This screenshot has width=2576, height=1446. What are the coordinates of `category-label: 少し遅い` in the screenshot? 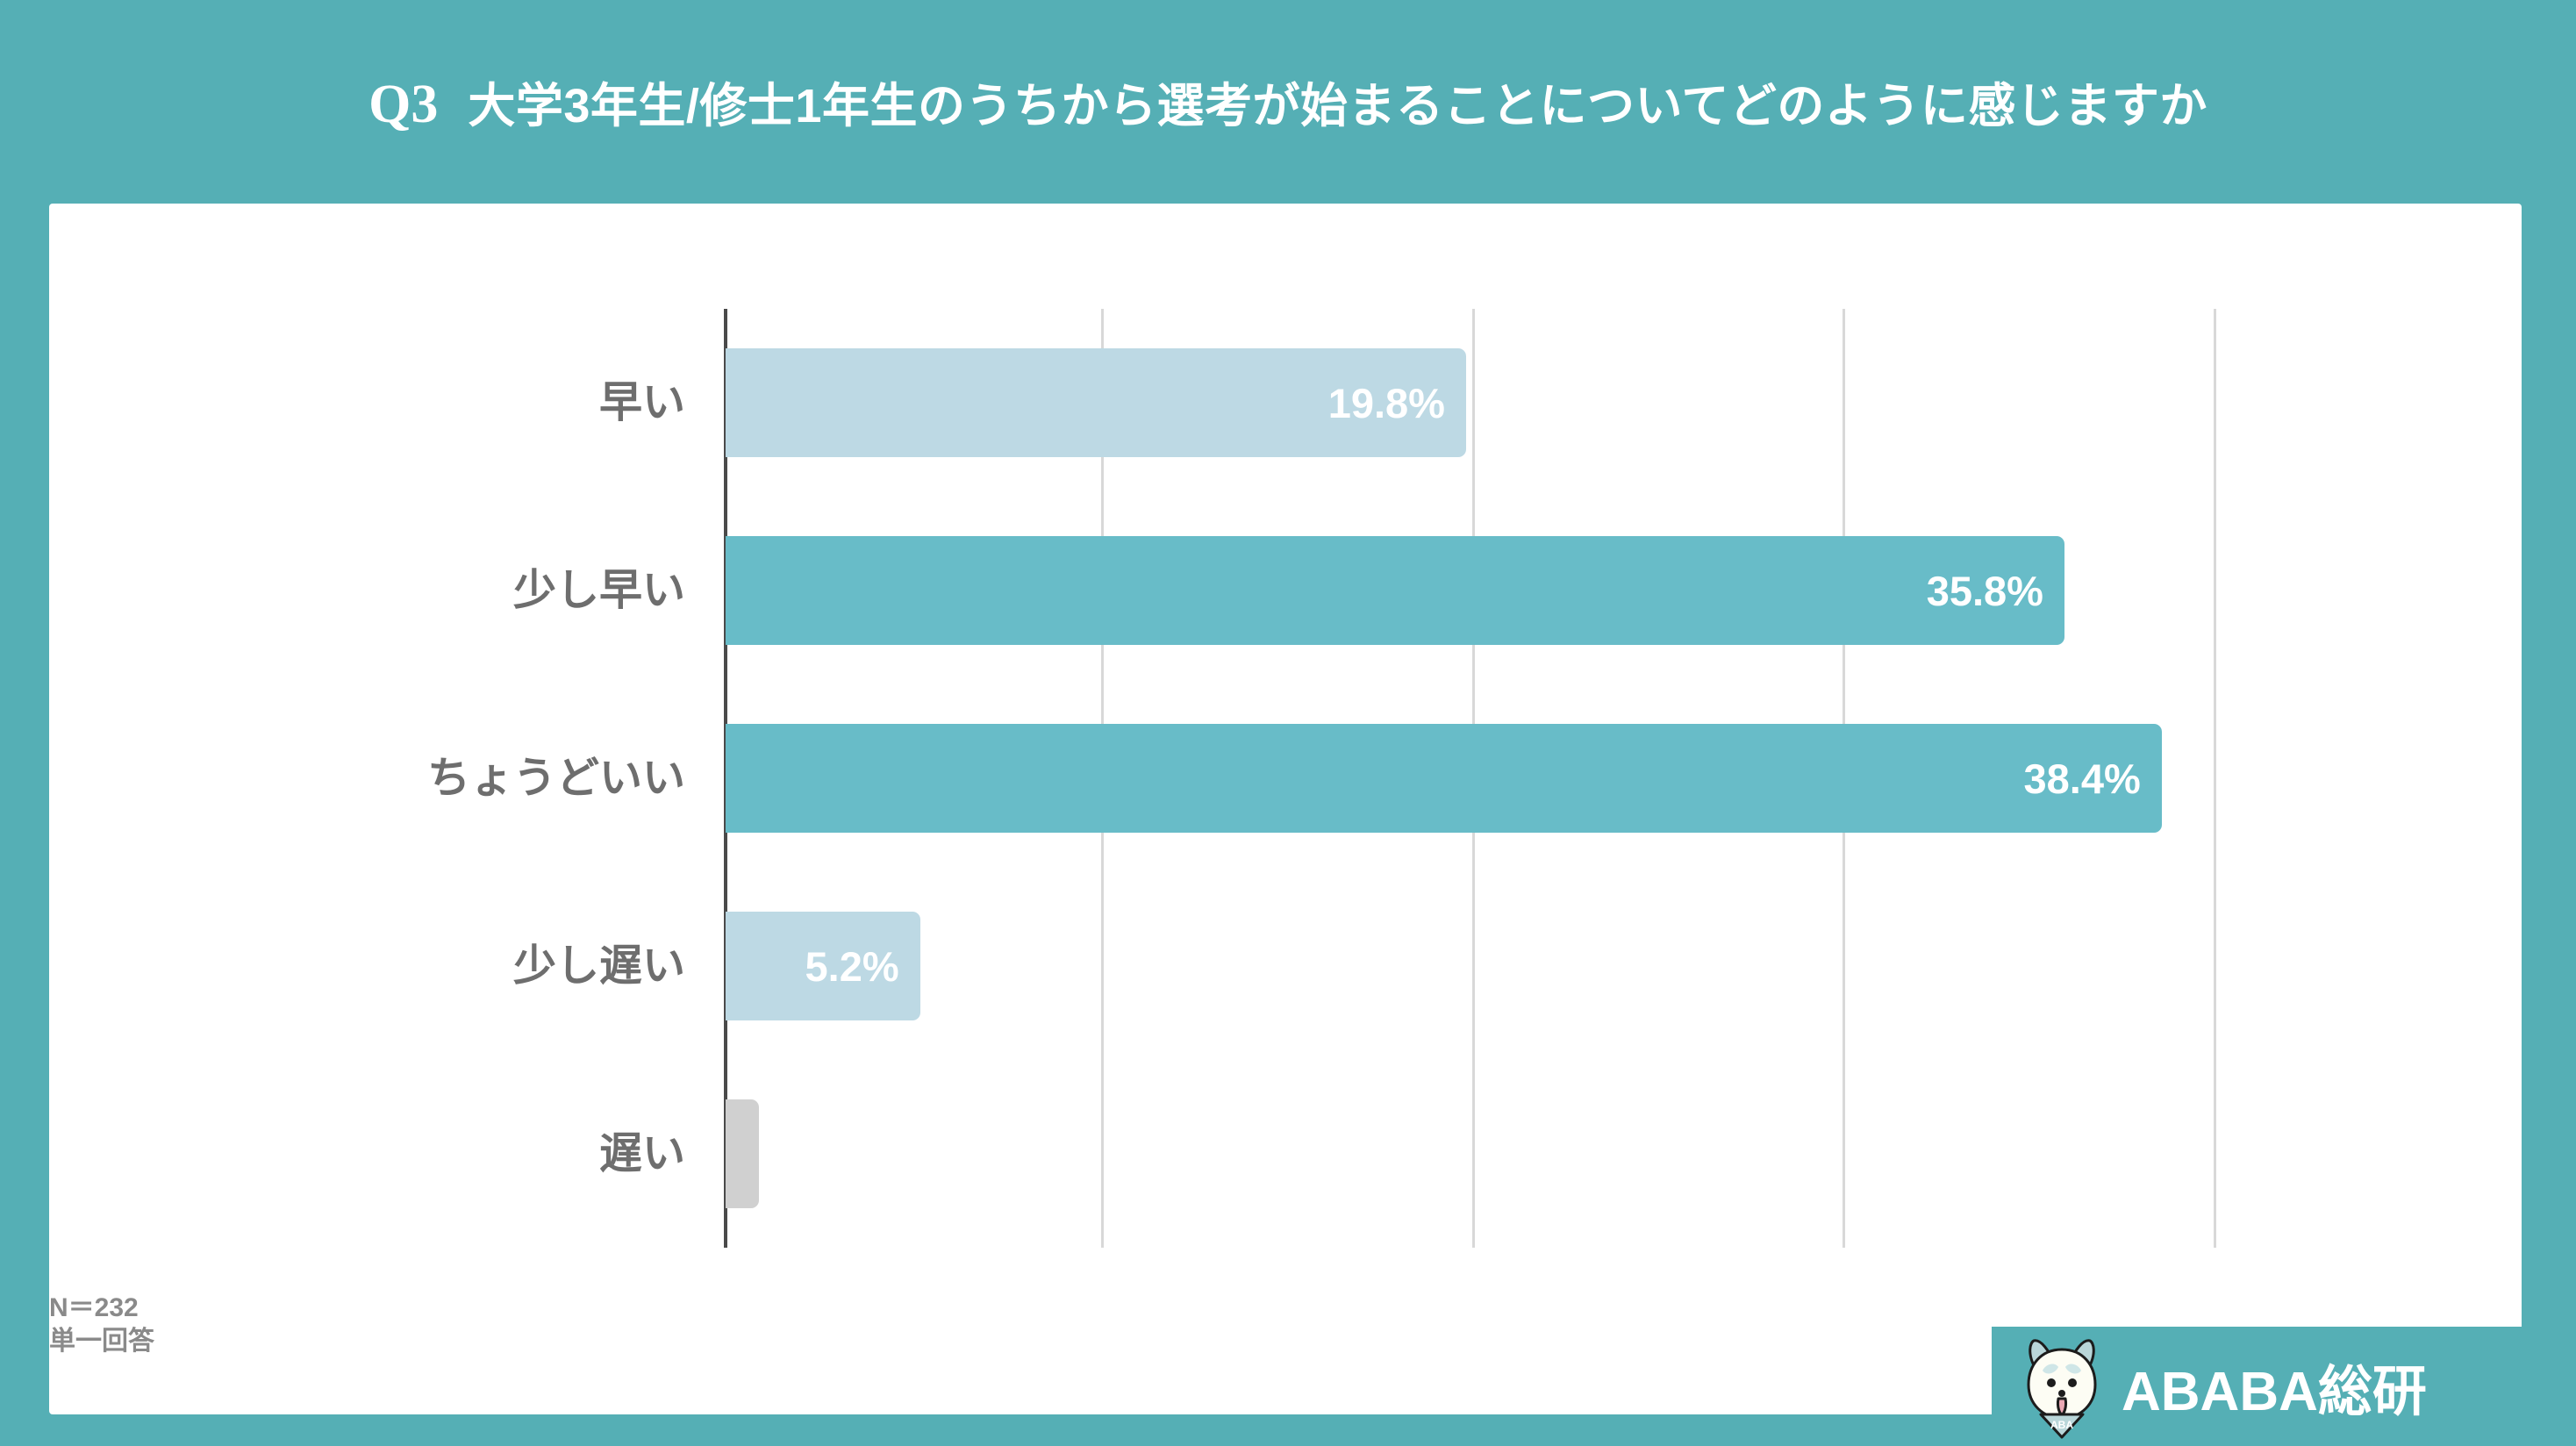 It's located at (598, 965).